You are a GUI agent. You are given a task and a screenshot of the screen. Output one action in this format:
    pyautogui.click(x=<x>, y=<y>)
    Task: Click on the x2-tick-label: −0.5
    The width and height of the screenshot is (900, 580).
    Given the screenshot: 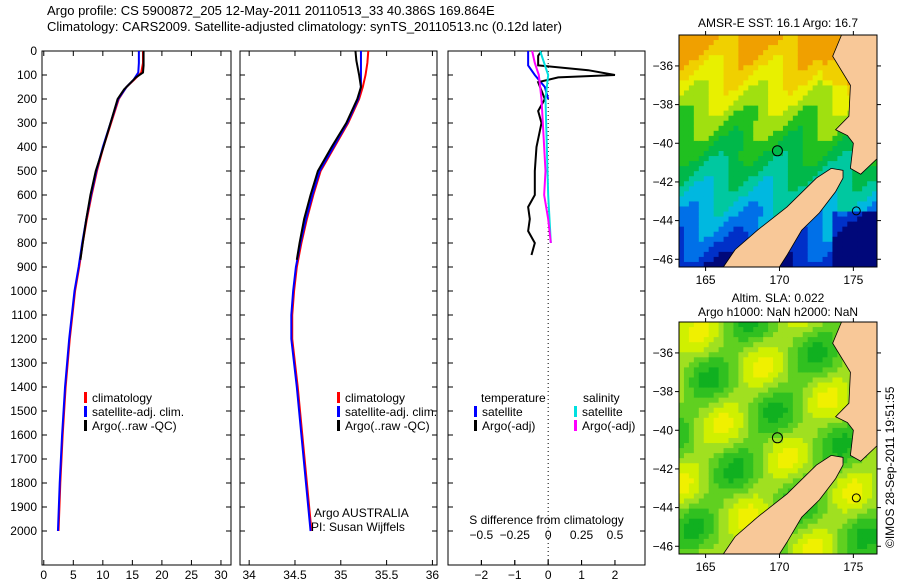 What is the action you would take?
    pyautogui.click(x=482, y=535)
    